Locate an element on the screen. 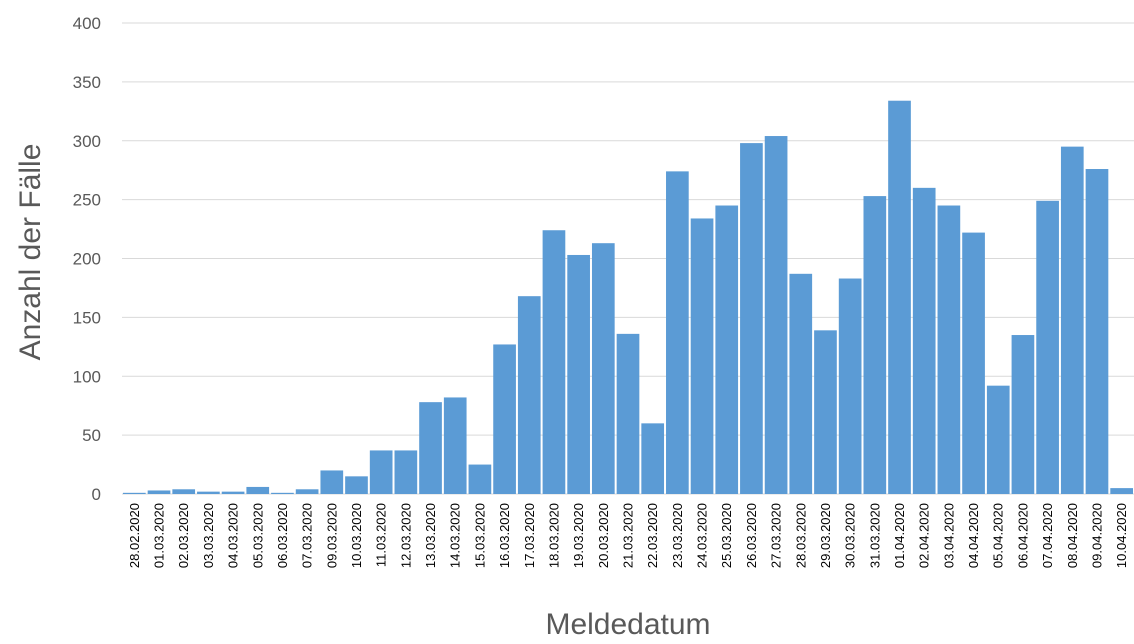 The image size is (1134, 644). x-tick-label: 28.02.2020 is located at coordinates (134, 535).